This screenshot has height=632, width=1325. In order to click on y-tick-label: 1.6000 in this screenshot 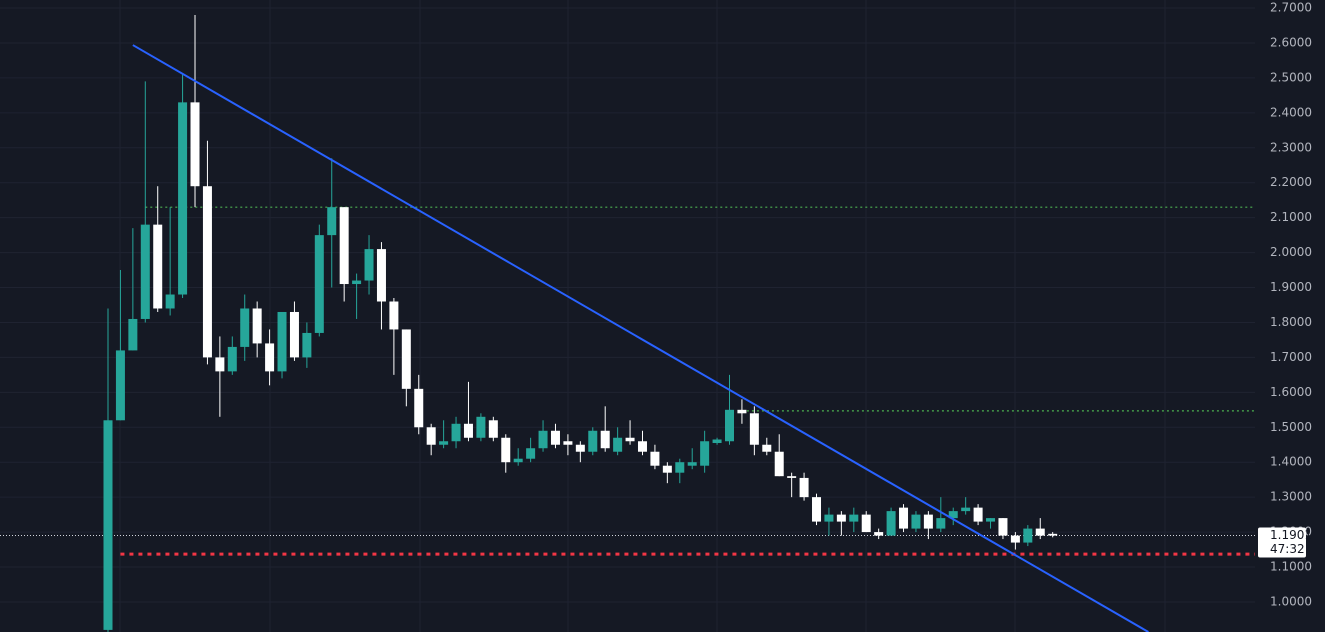, I will do `click(1291, 392)`.